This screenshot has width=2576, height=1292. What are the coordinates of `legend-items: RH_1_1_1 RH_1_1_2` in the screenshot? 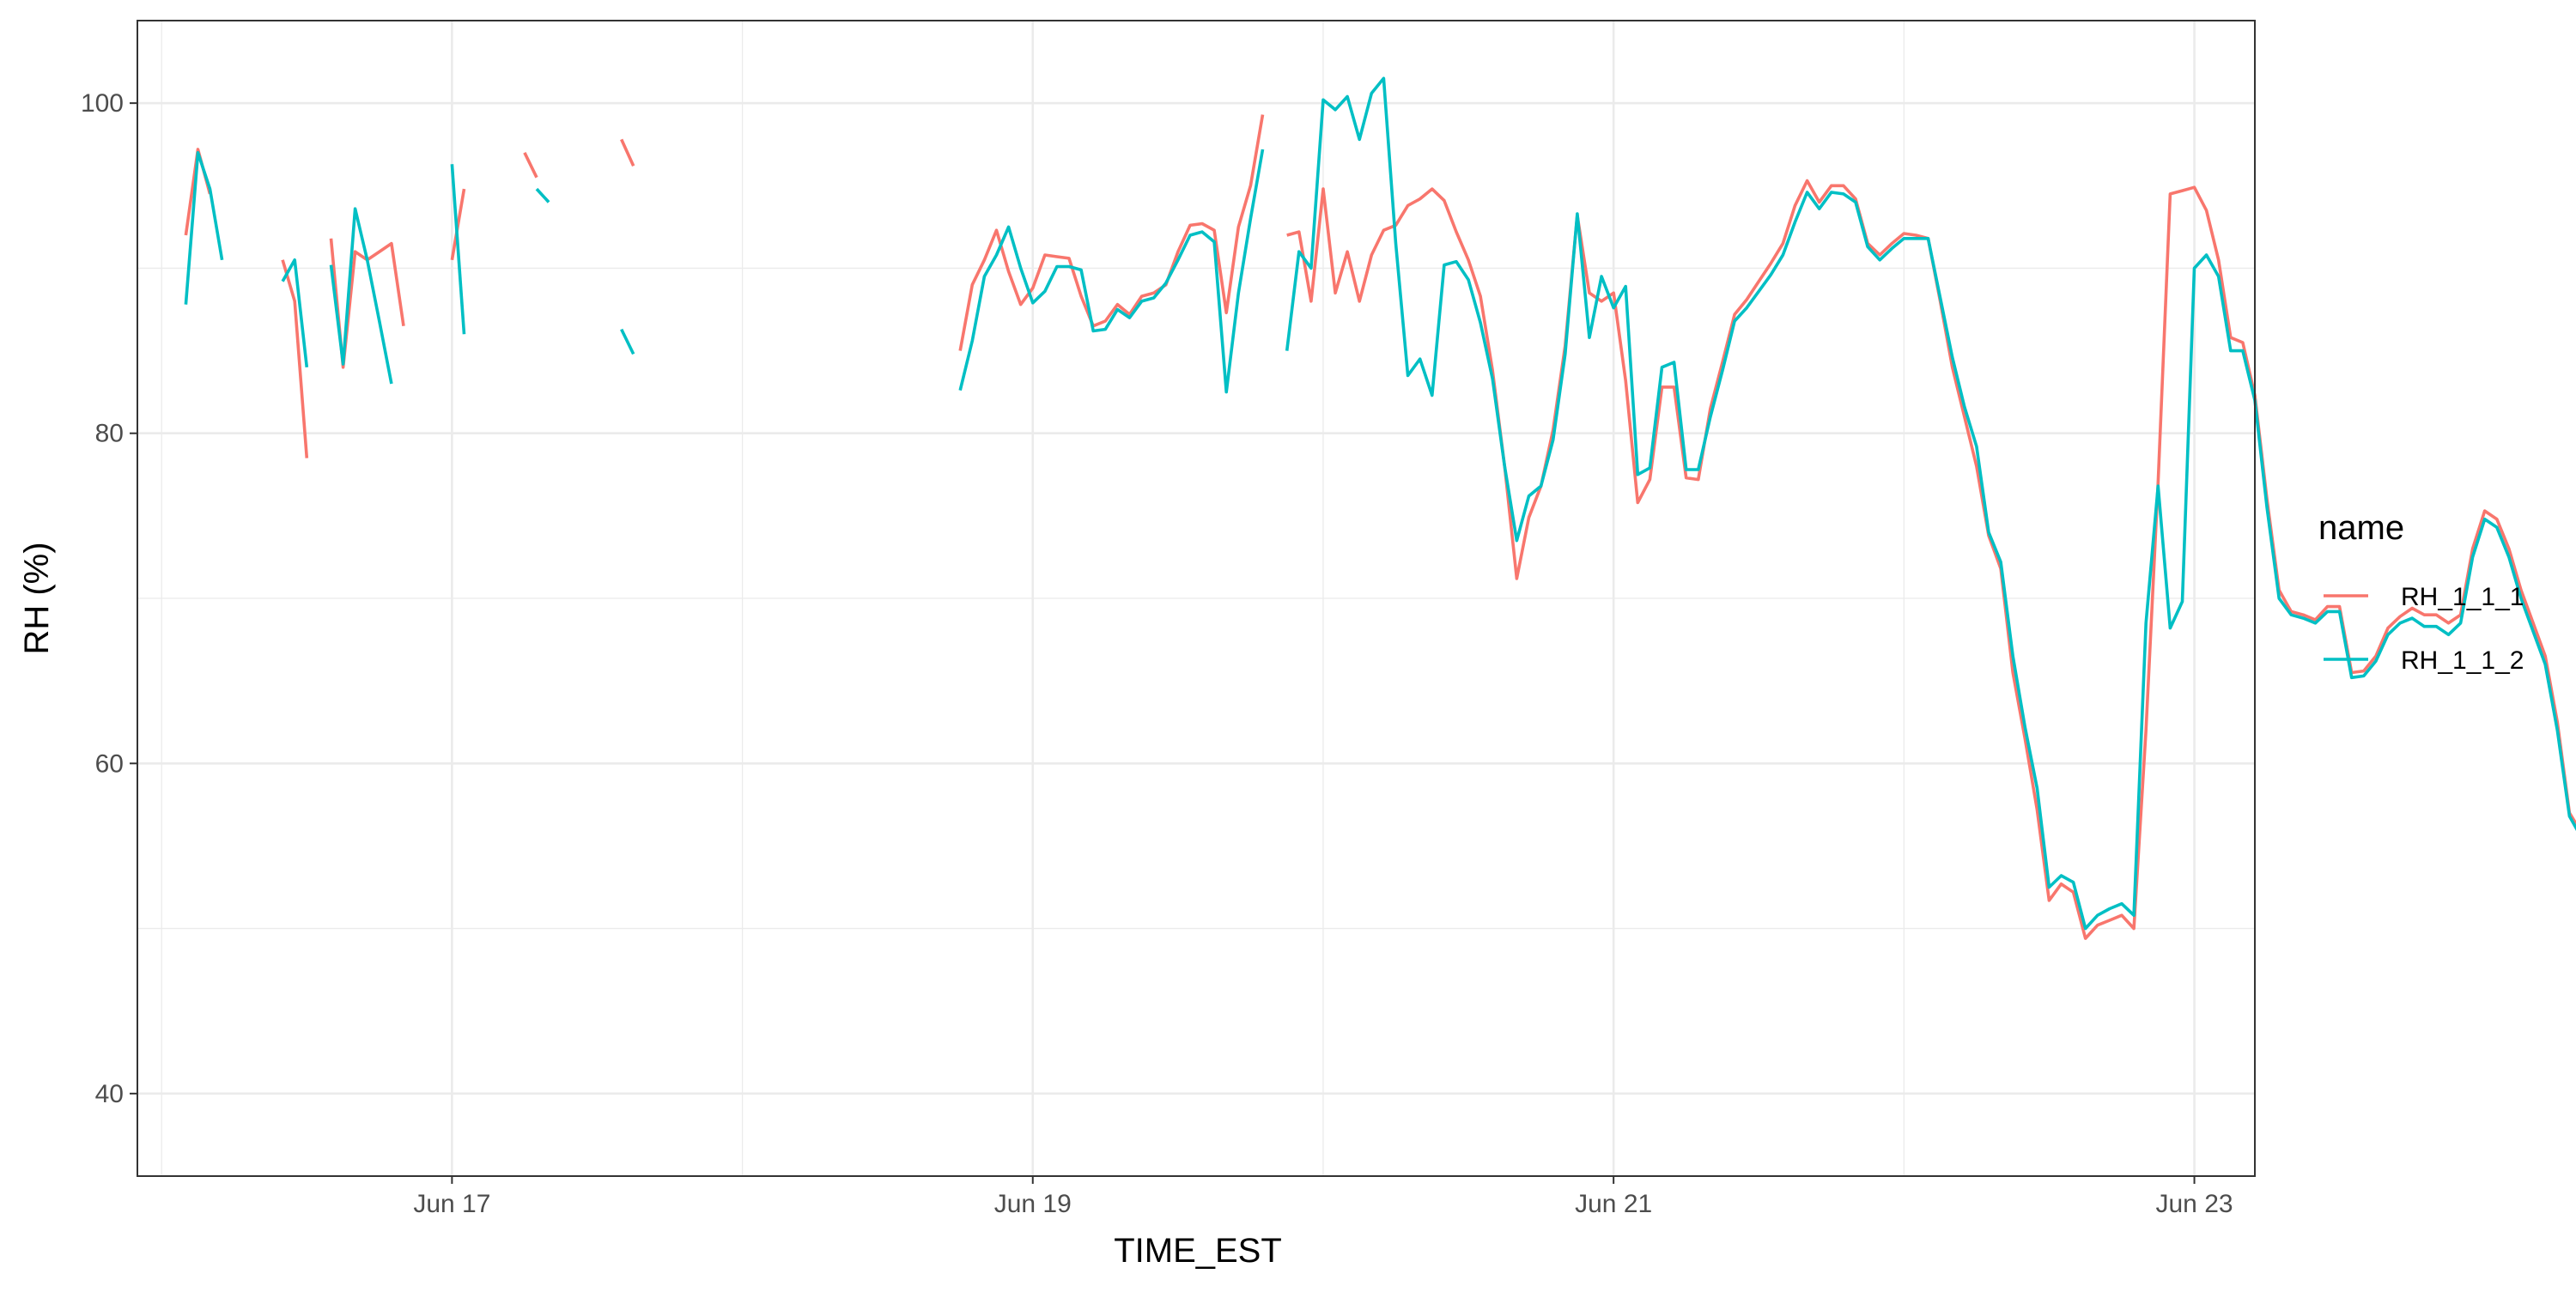 It's located at (2424, 629).